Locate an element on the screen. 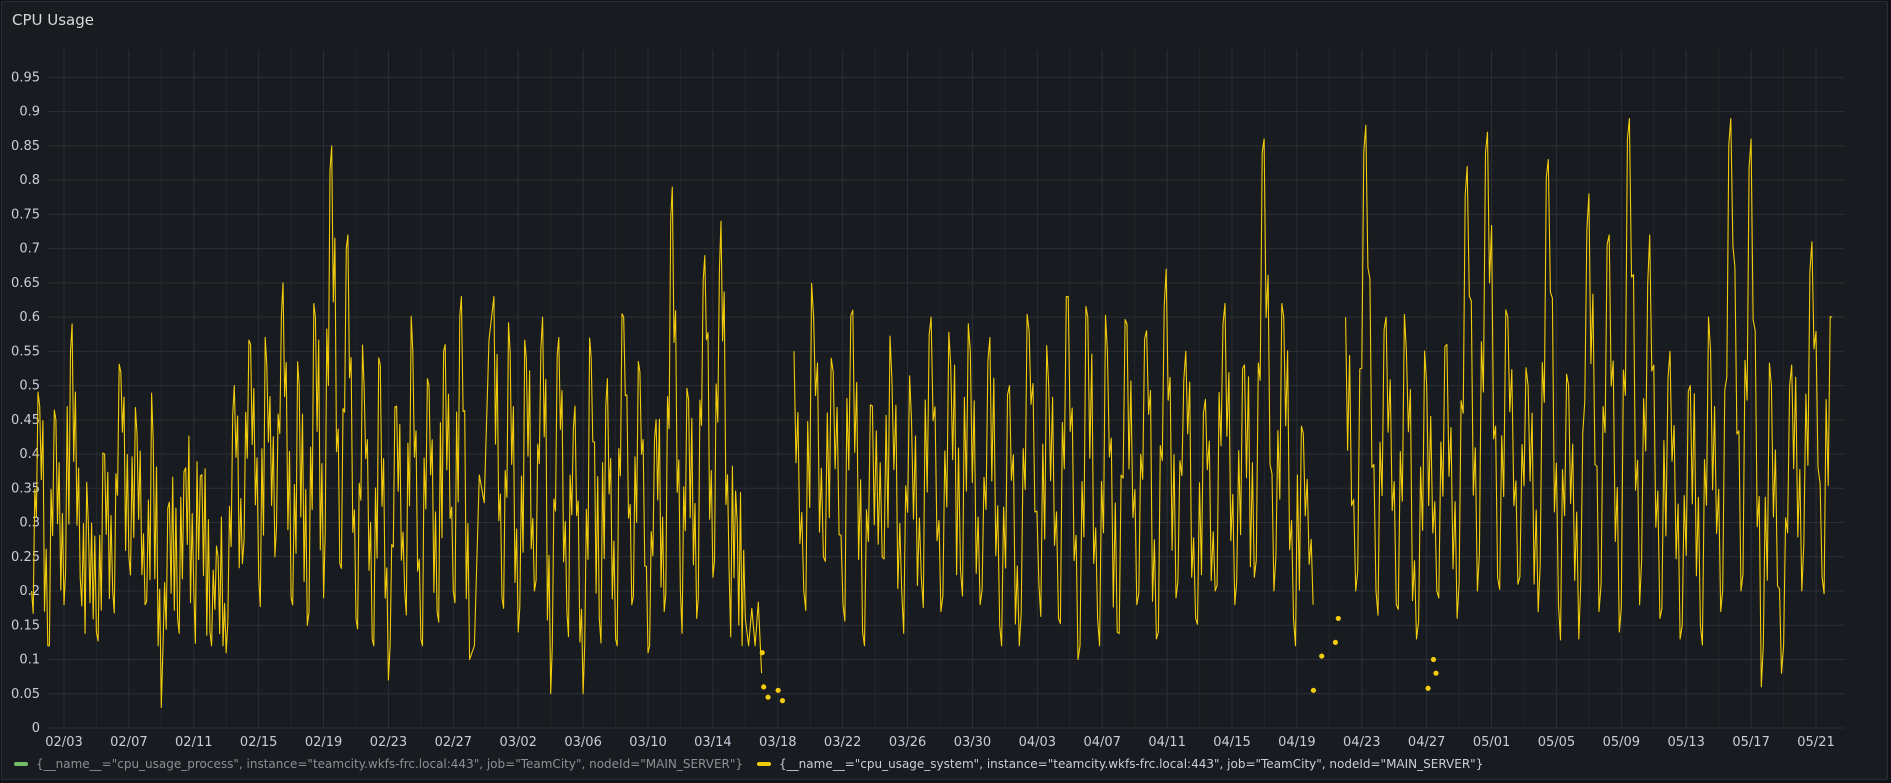  x-tick-label: 03/22 is located at coordinates (842, 742).